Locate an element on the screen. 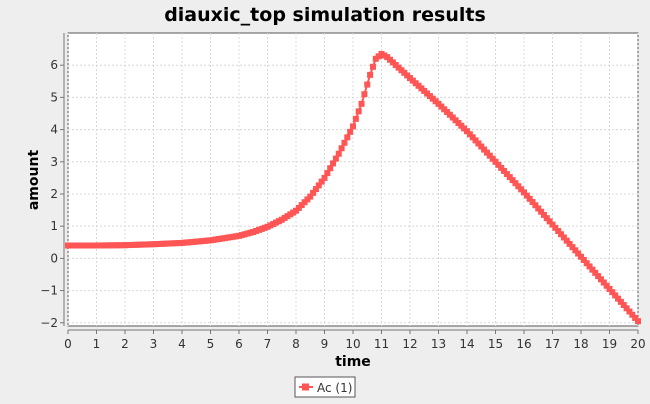  y-tick-label: 1 is located at coordinates (54, 226).